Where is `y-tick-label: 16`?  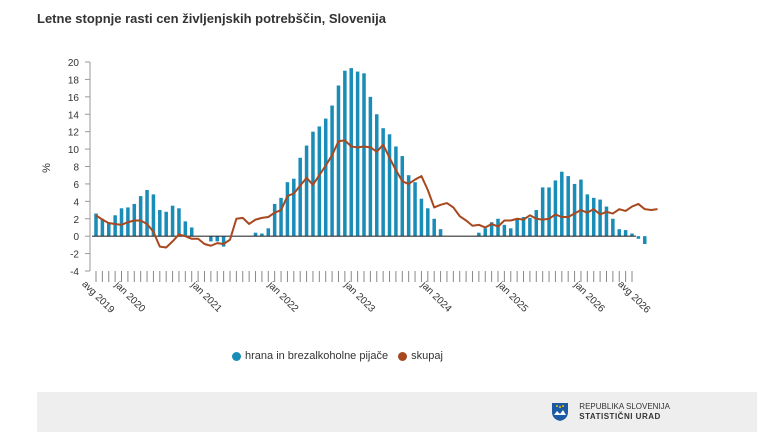
y-tick-label: 16 is located at coordinates (74, 98).